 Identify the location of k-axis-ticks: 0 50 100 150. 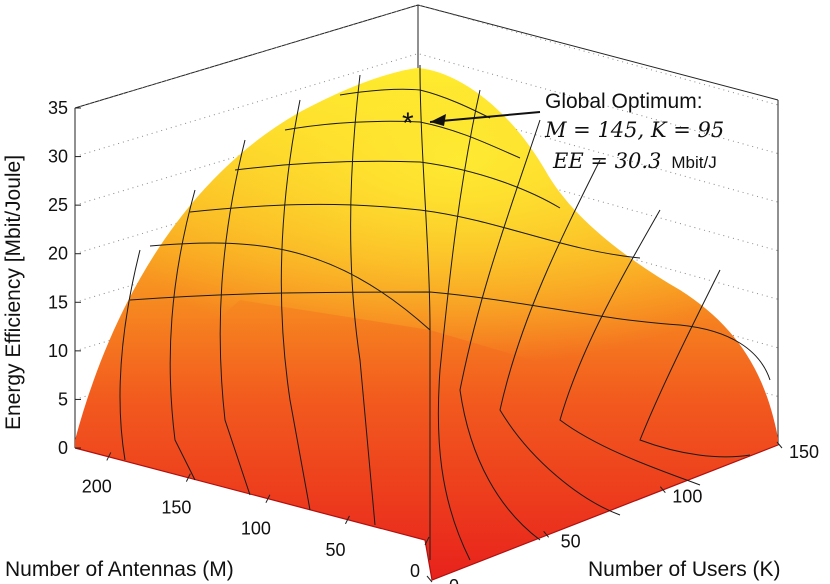
(622, 512).